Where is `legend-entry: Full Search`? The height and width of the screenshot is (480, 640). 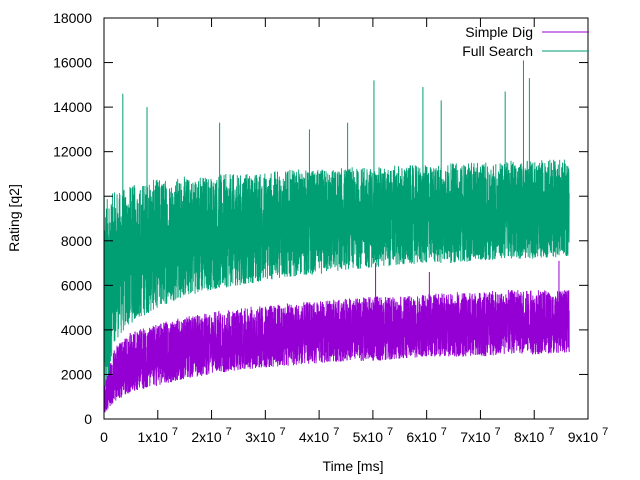
legend-entry: Full Search is located at coordinates (525, 51).